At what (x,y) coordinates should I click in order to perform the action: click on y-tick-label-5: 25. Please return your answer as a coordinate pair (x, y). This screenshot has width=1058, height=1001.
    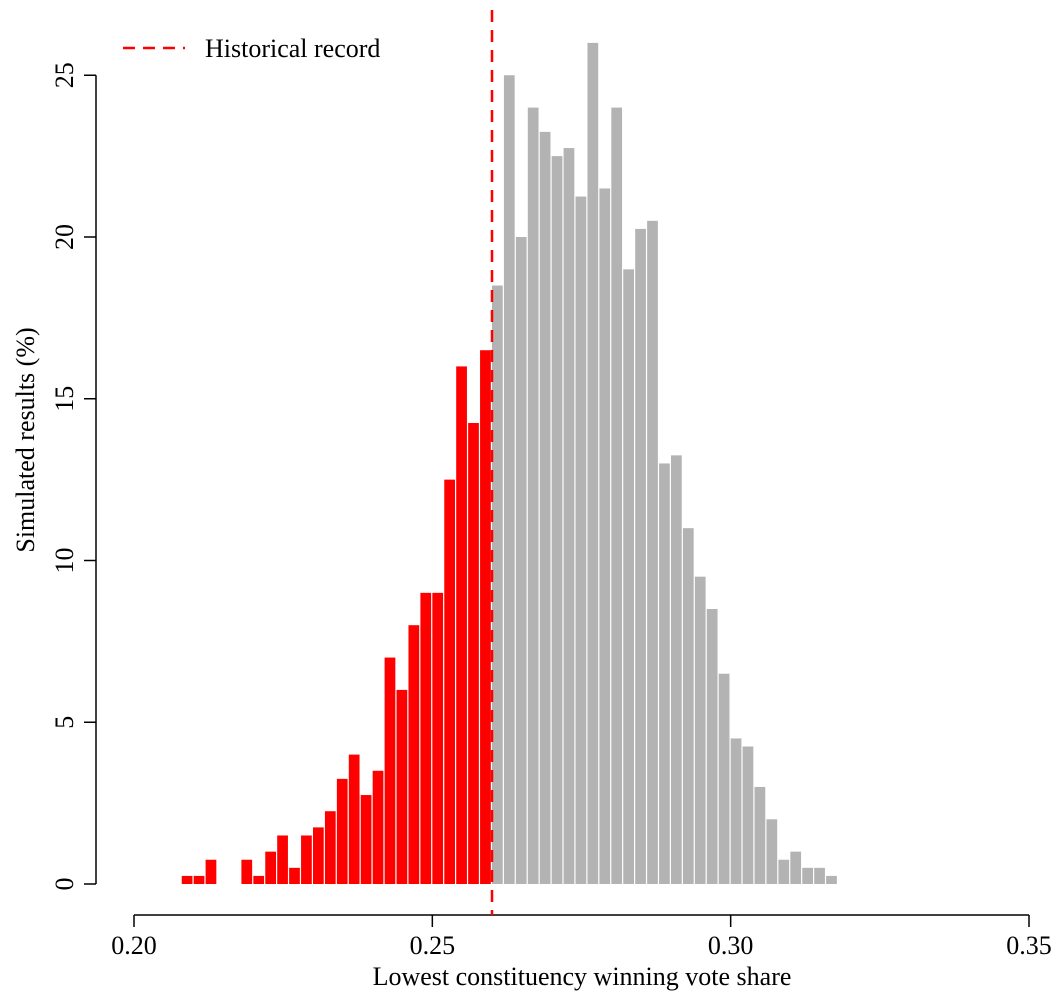
    Looking at the image, I should click on (64, 75).